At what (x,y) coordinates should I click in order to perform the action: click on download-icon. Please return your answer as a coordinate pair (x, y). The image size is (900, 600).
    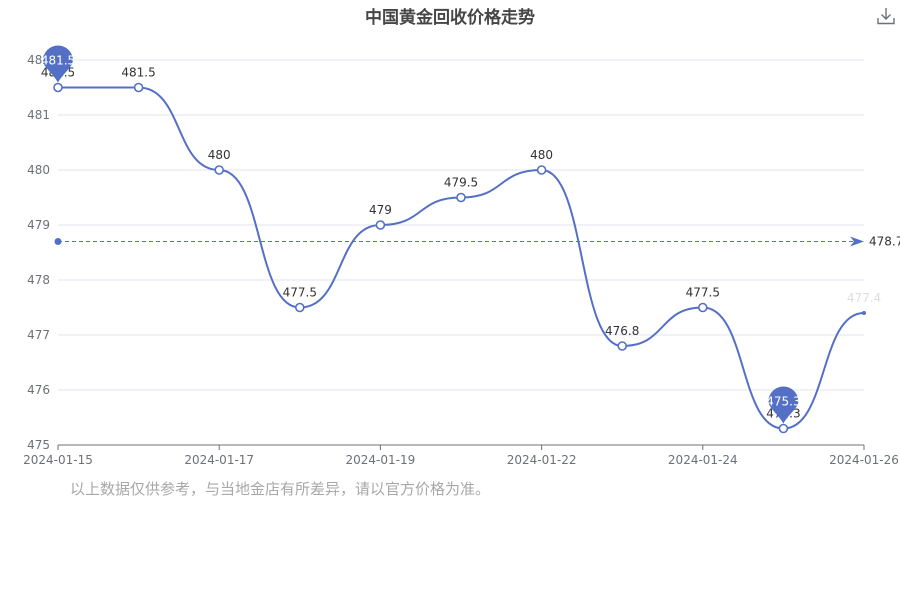
    Looking at the image, I should click on (886, 16).